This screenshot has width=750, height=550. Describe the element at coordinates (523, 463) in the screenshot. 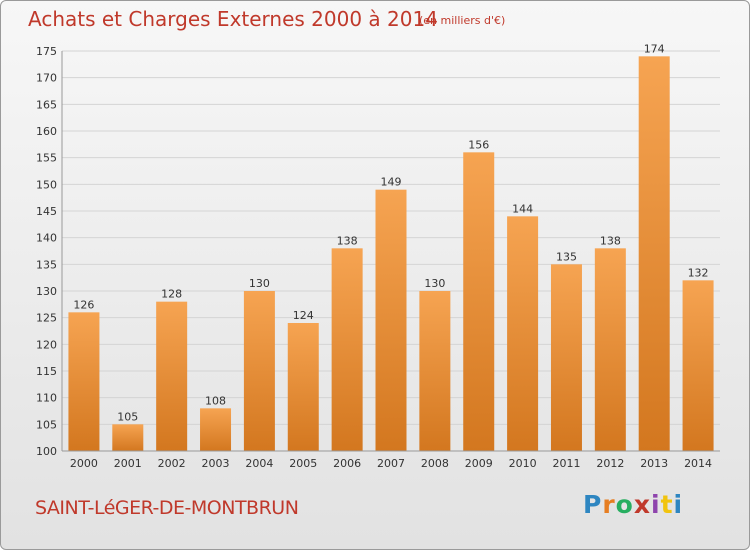

I see `x-tick-label: 2010` at that location.